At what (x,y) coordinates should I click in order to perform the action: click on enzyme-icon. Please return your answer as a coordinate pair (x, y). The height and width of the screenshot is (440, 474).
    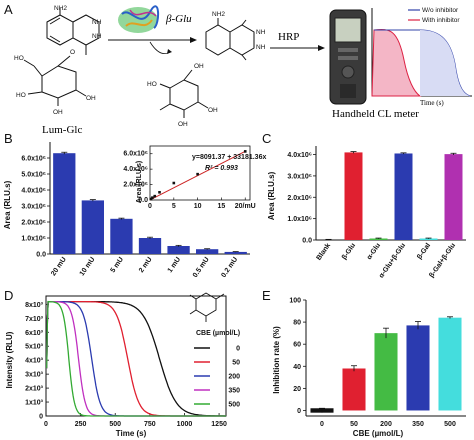
    Looking at the image, I should click on (139, 19).